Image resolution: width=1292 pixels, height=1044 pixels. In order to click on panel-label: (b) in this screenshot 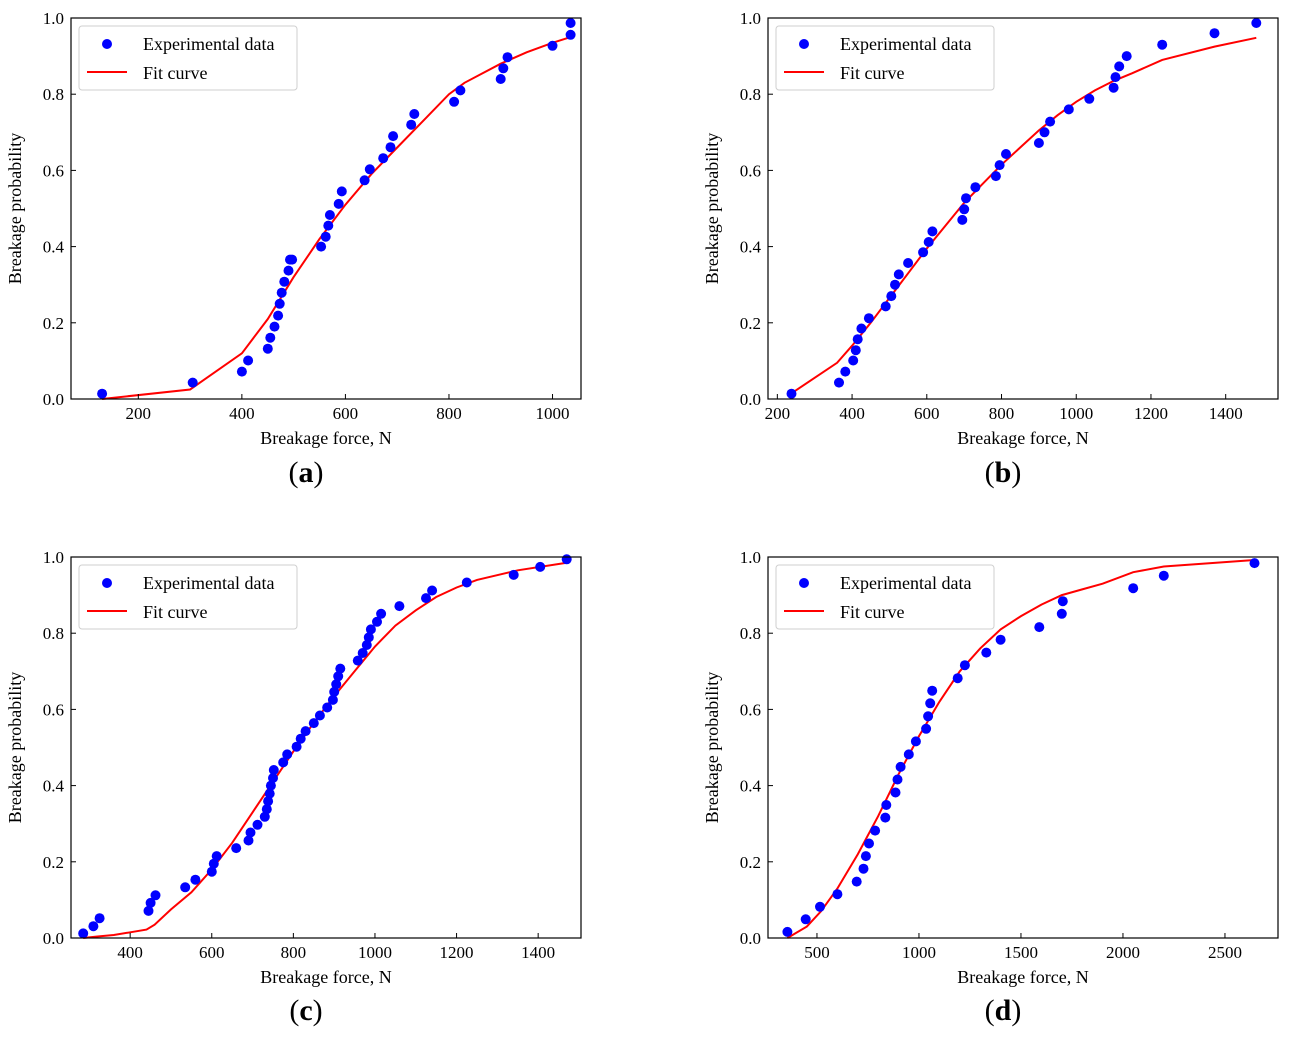, I will do `click(1003, 472)`.